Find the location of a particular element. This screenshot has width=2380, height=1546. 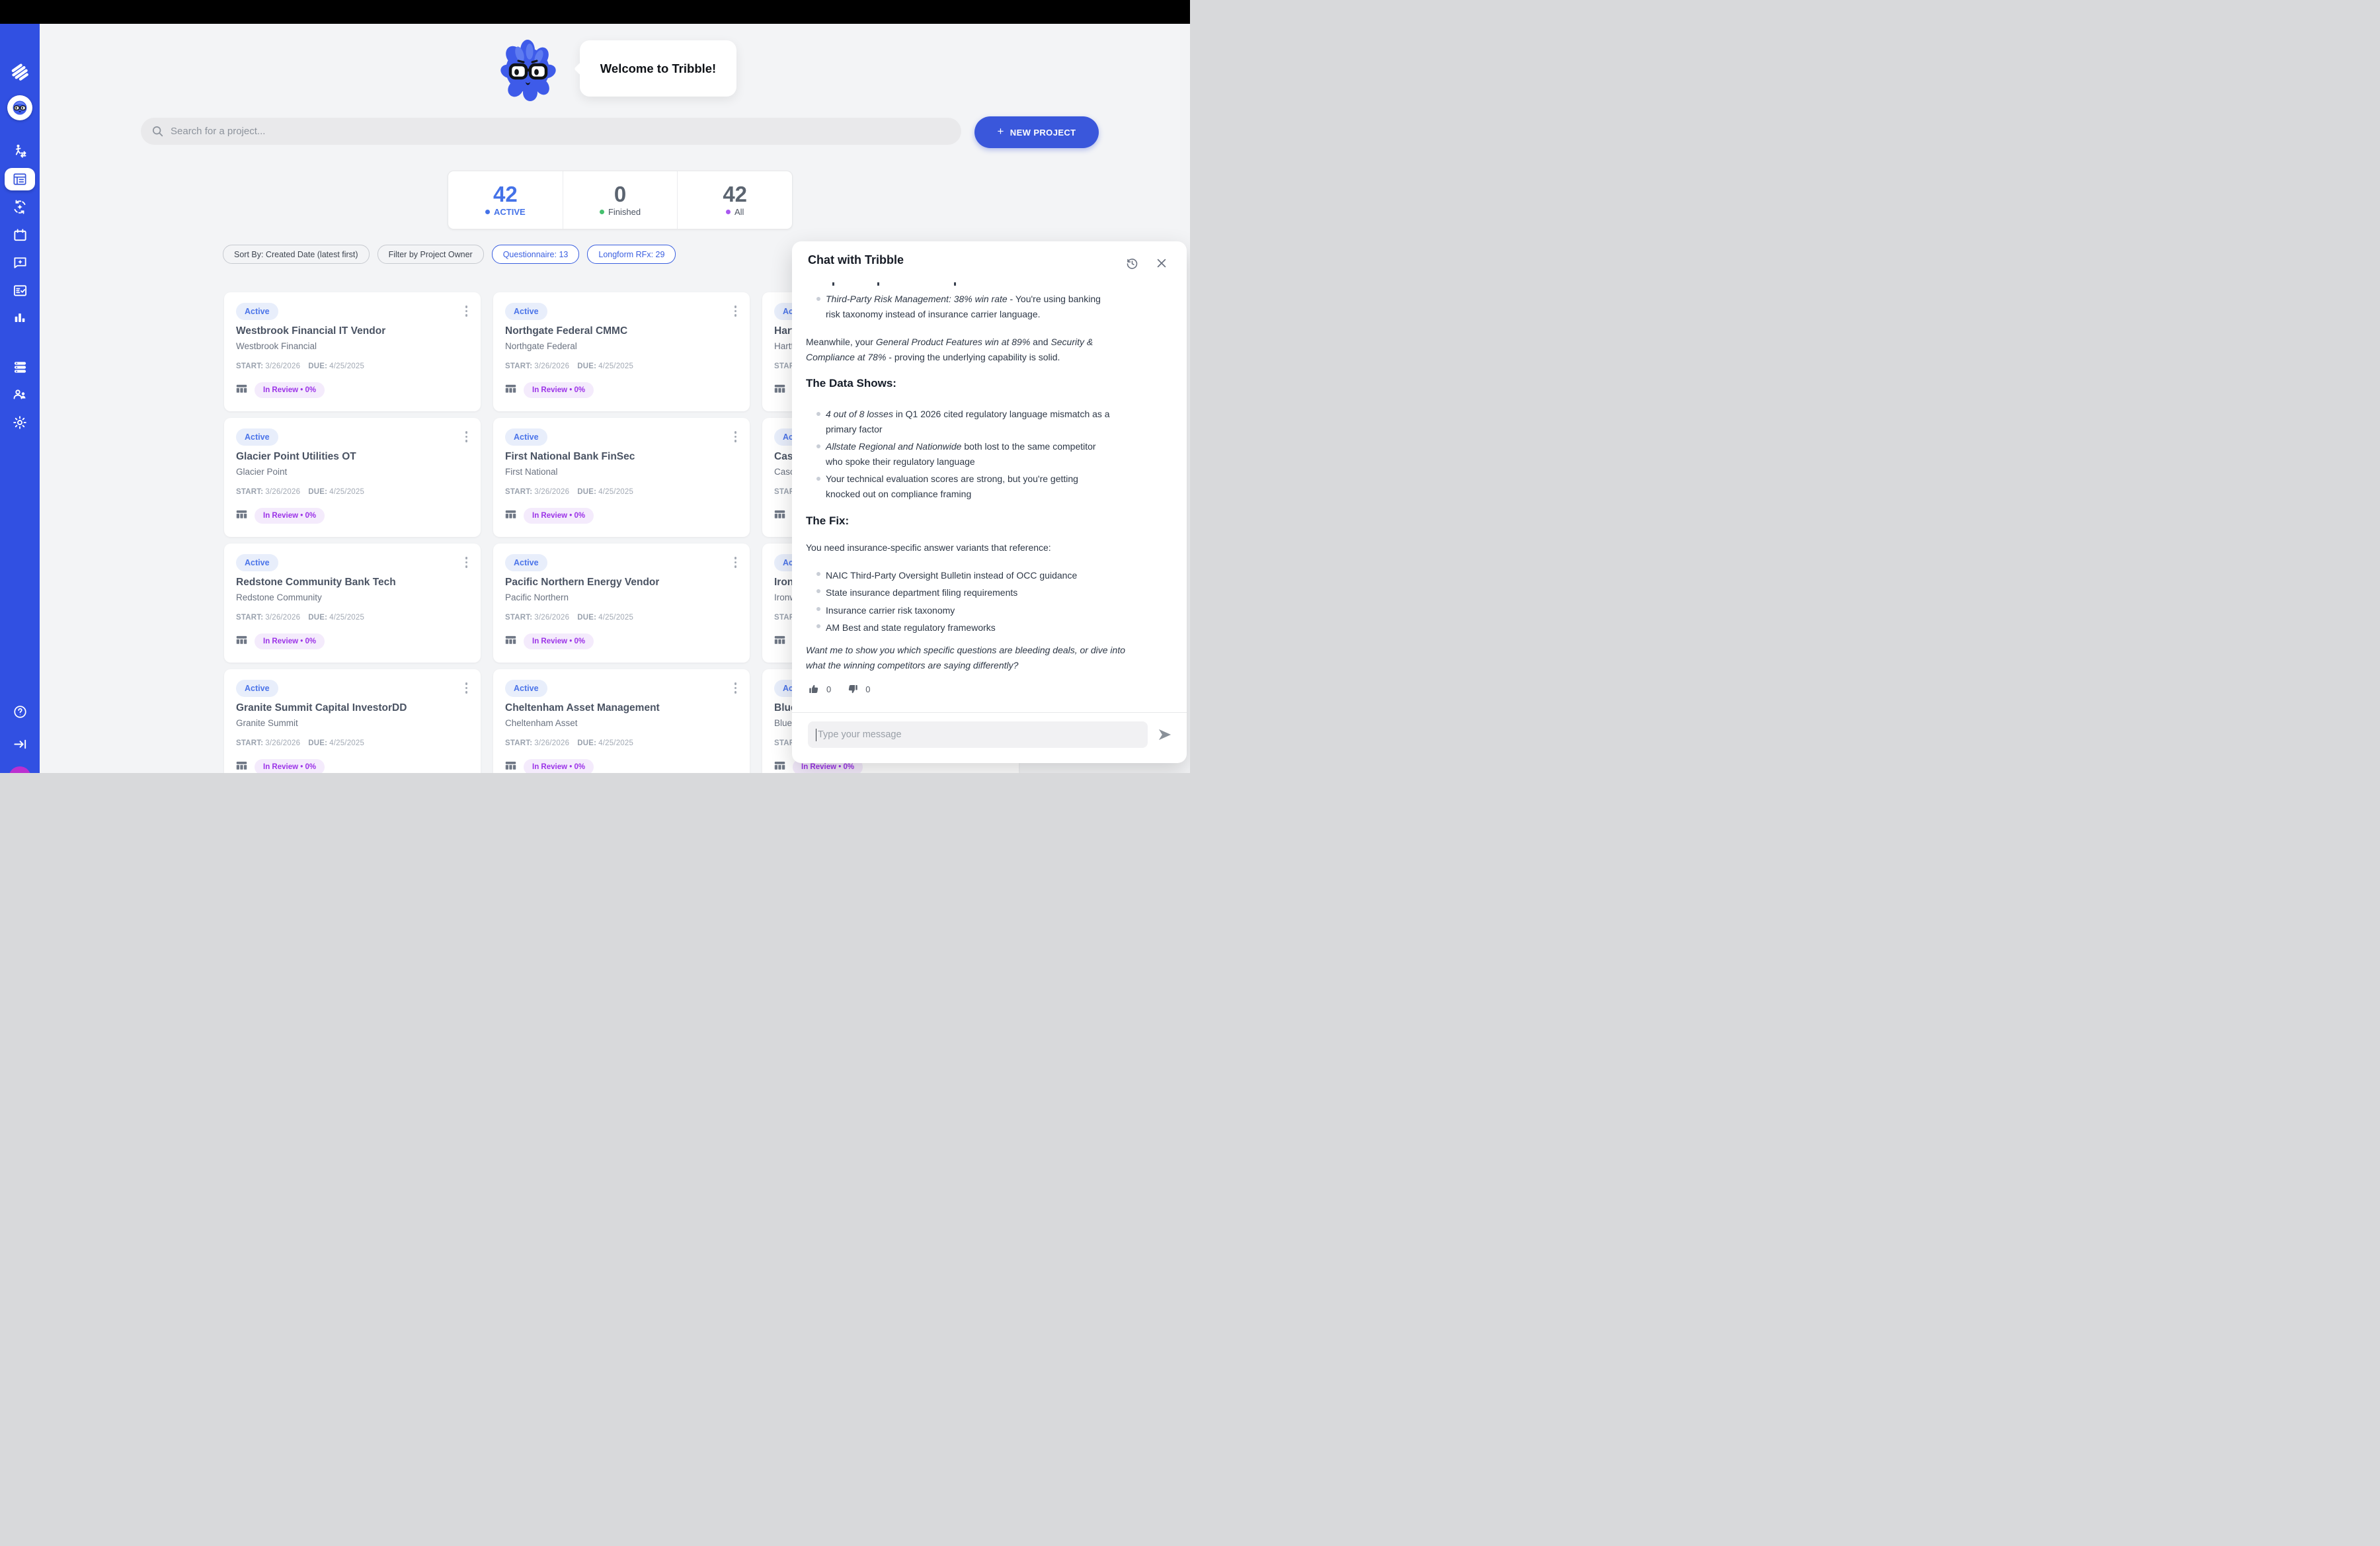

project-org: Ironw is located at coordinates (785, 597).